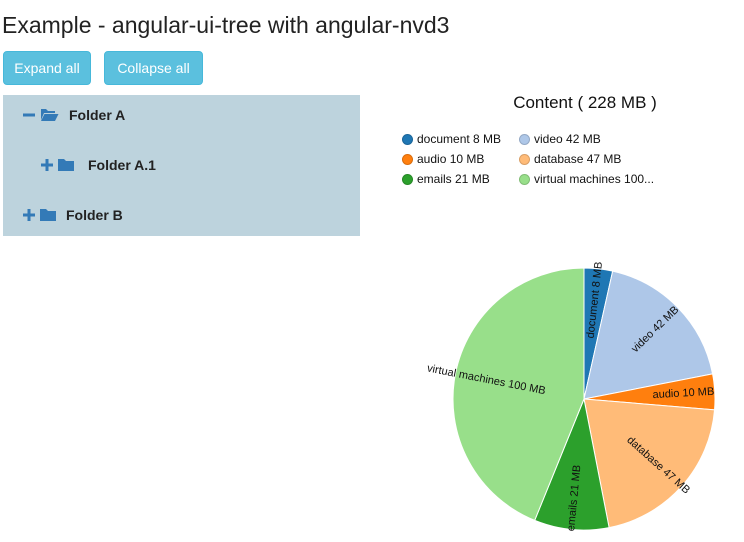  Describe the element at coordinates (567, 139) in the screenshot. I see `legend-label: video 42 MB` at that location.